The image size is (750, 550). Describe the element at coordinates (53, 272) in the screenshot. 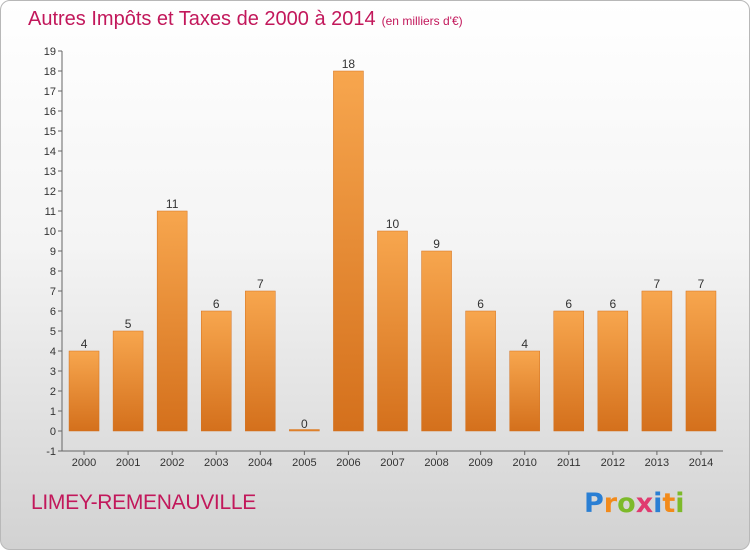

I see `y-tick-label: 8` at that location.